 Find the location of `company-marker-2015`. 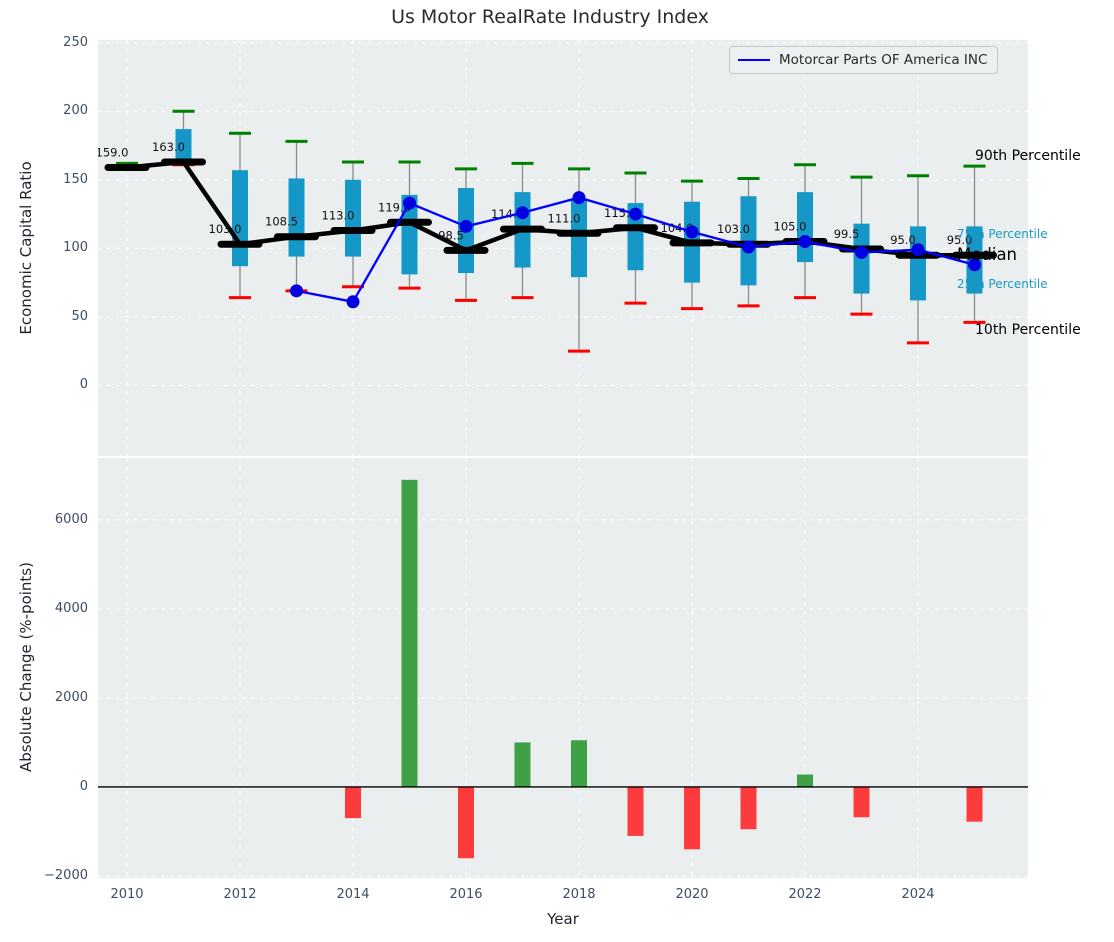

company-marker-2015 is located at coordinates (409, 203).